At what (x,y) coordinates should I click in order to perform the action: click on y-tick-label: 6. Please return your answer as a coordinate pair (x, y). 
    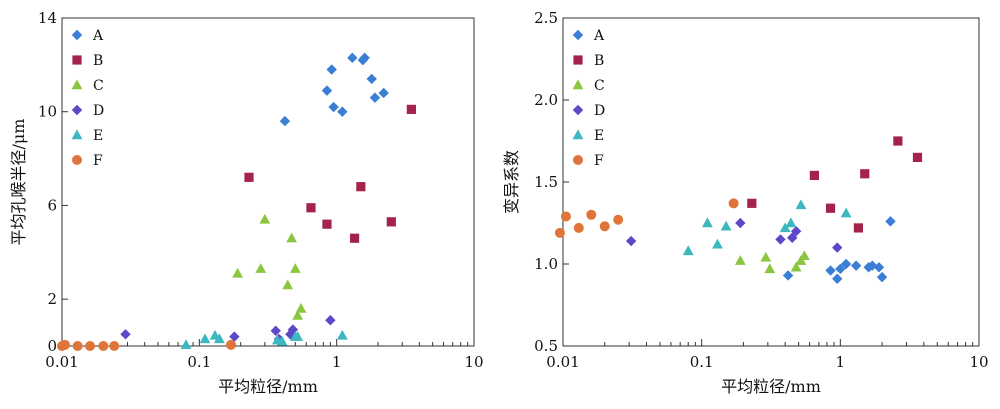
    Looking at the image, I should click on (52, 205).